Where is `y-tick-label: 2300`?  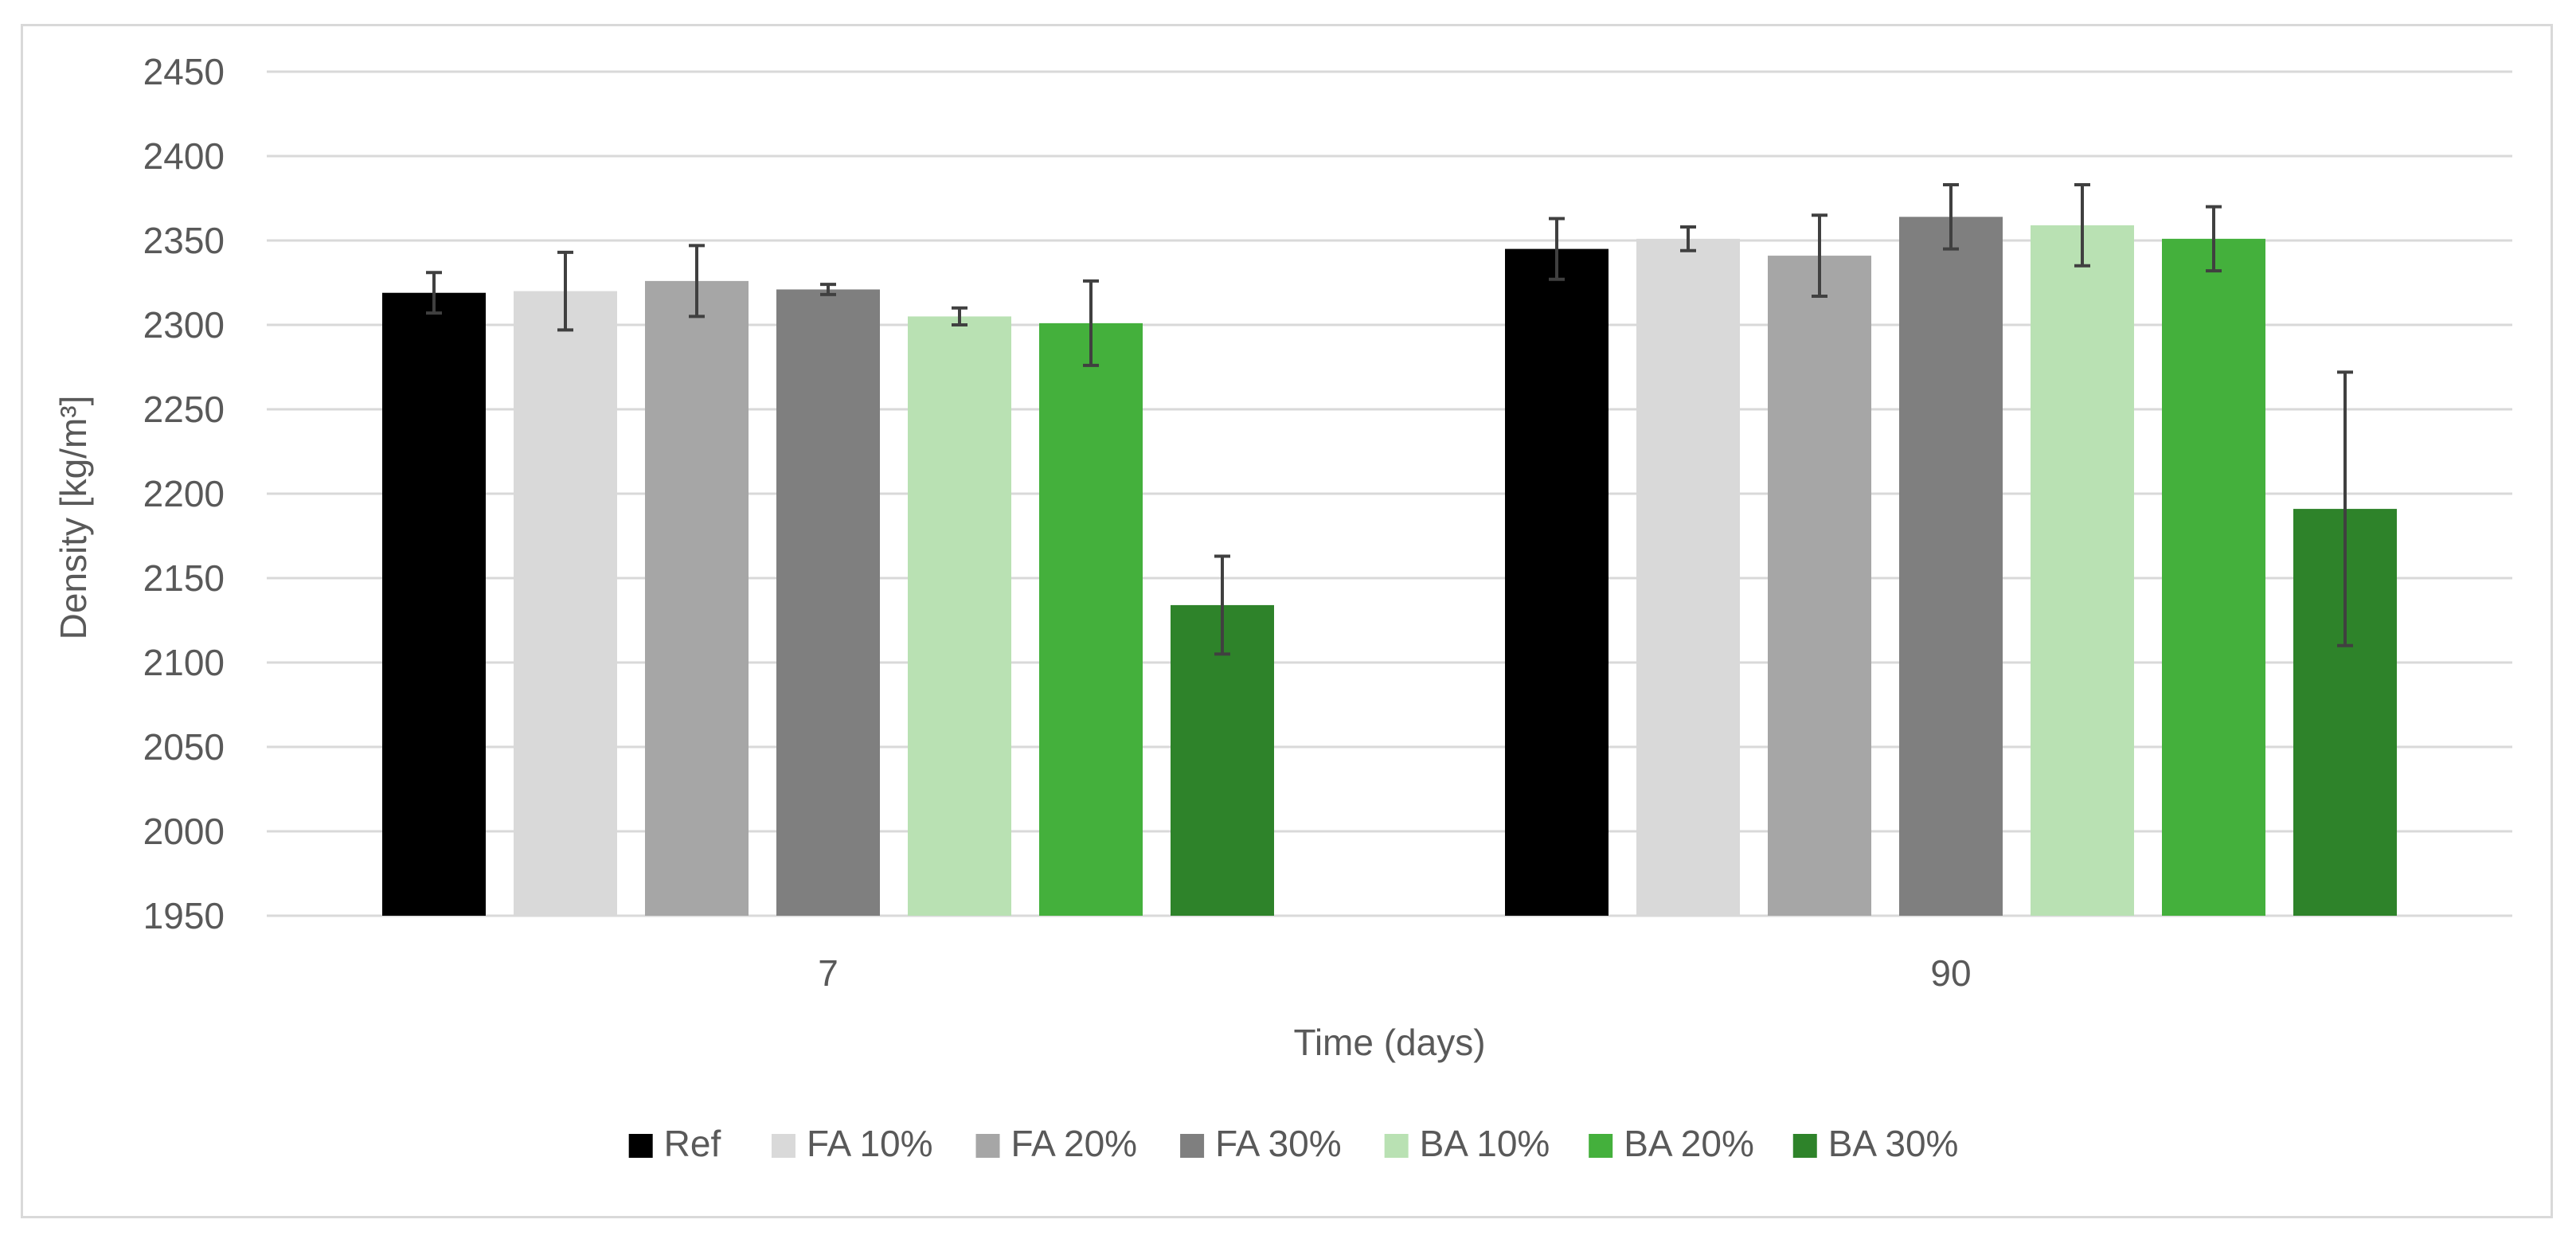
y-tick-label: 2300 is located at coordinates (184, 325).